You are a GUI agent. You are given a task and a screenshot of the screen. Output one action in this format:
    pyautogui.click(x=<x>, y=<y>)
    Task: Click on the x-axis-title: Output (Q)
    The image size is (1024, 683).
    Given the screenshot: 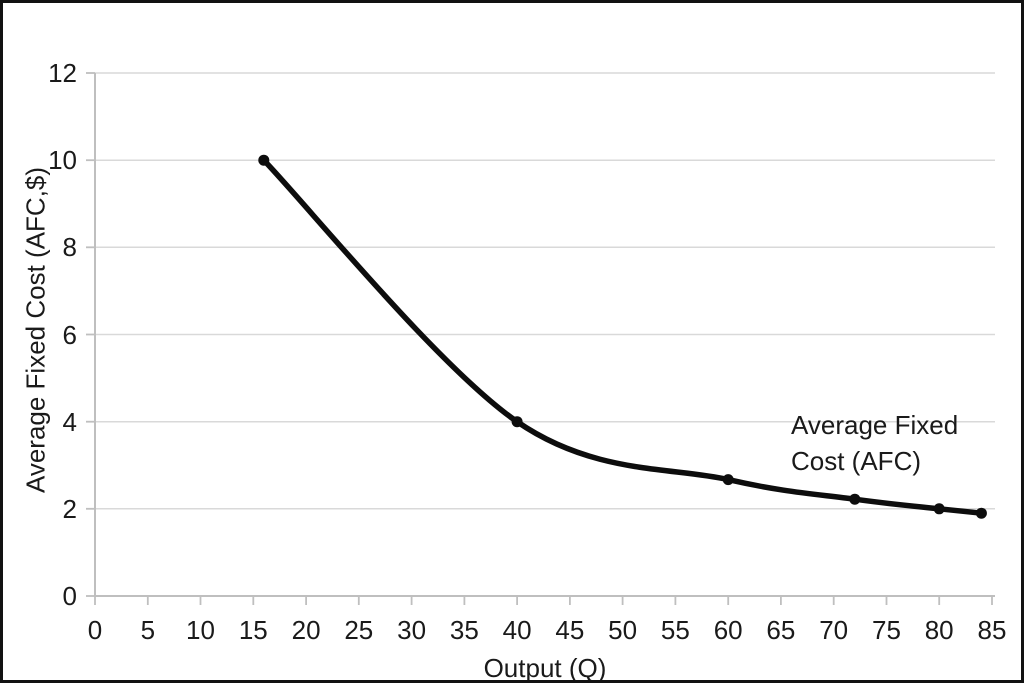 What is the action you would take?
    pyautogui.click(x=545, y=668)
    